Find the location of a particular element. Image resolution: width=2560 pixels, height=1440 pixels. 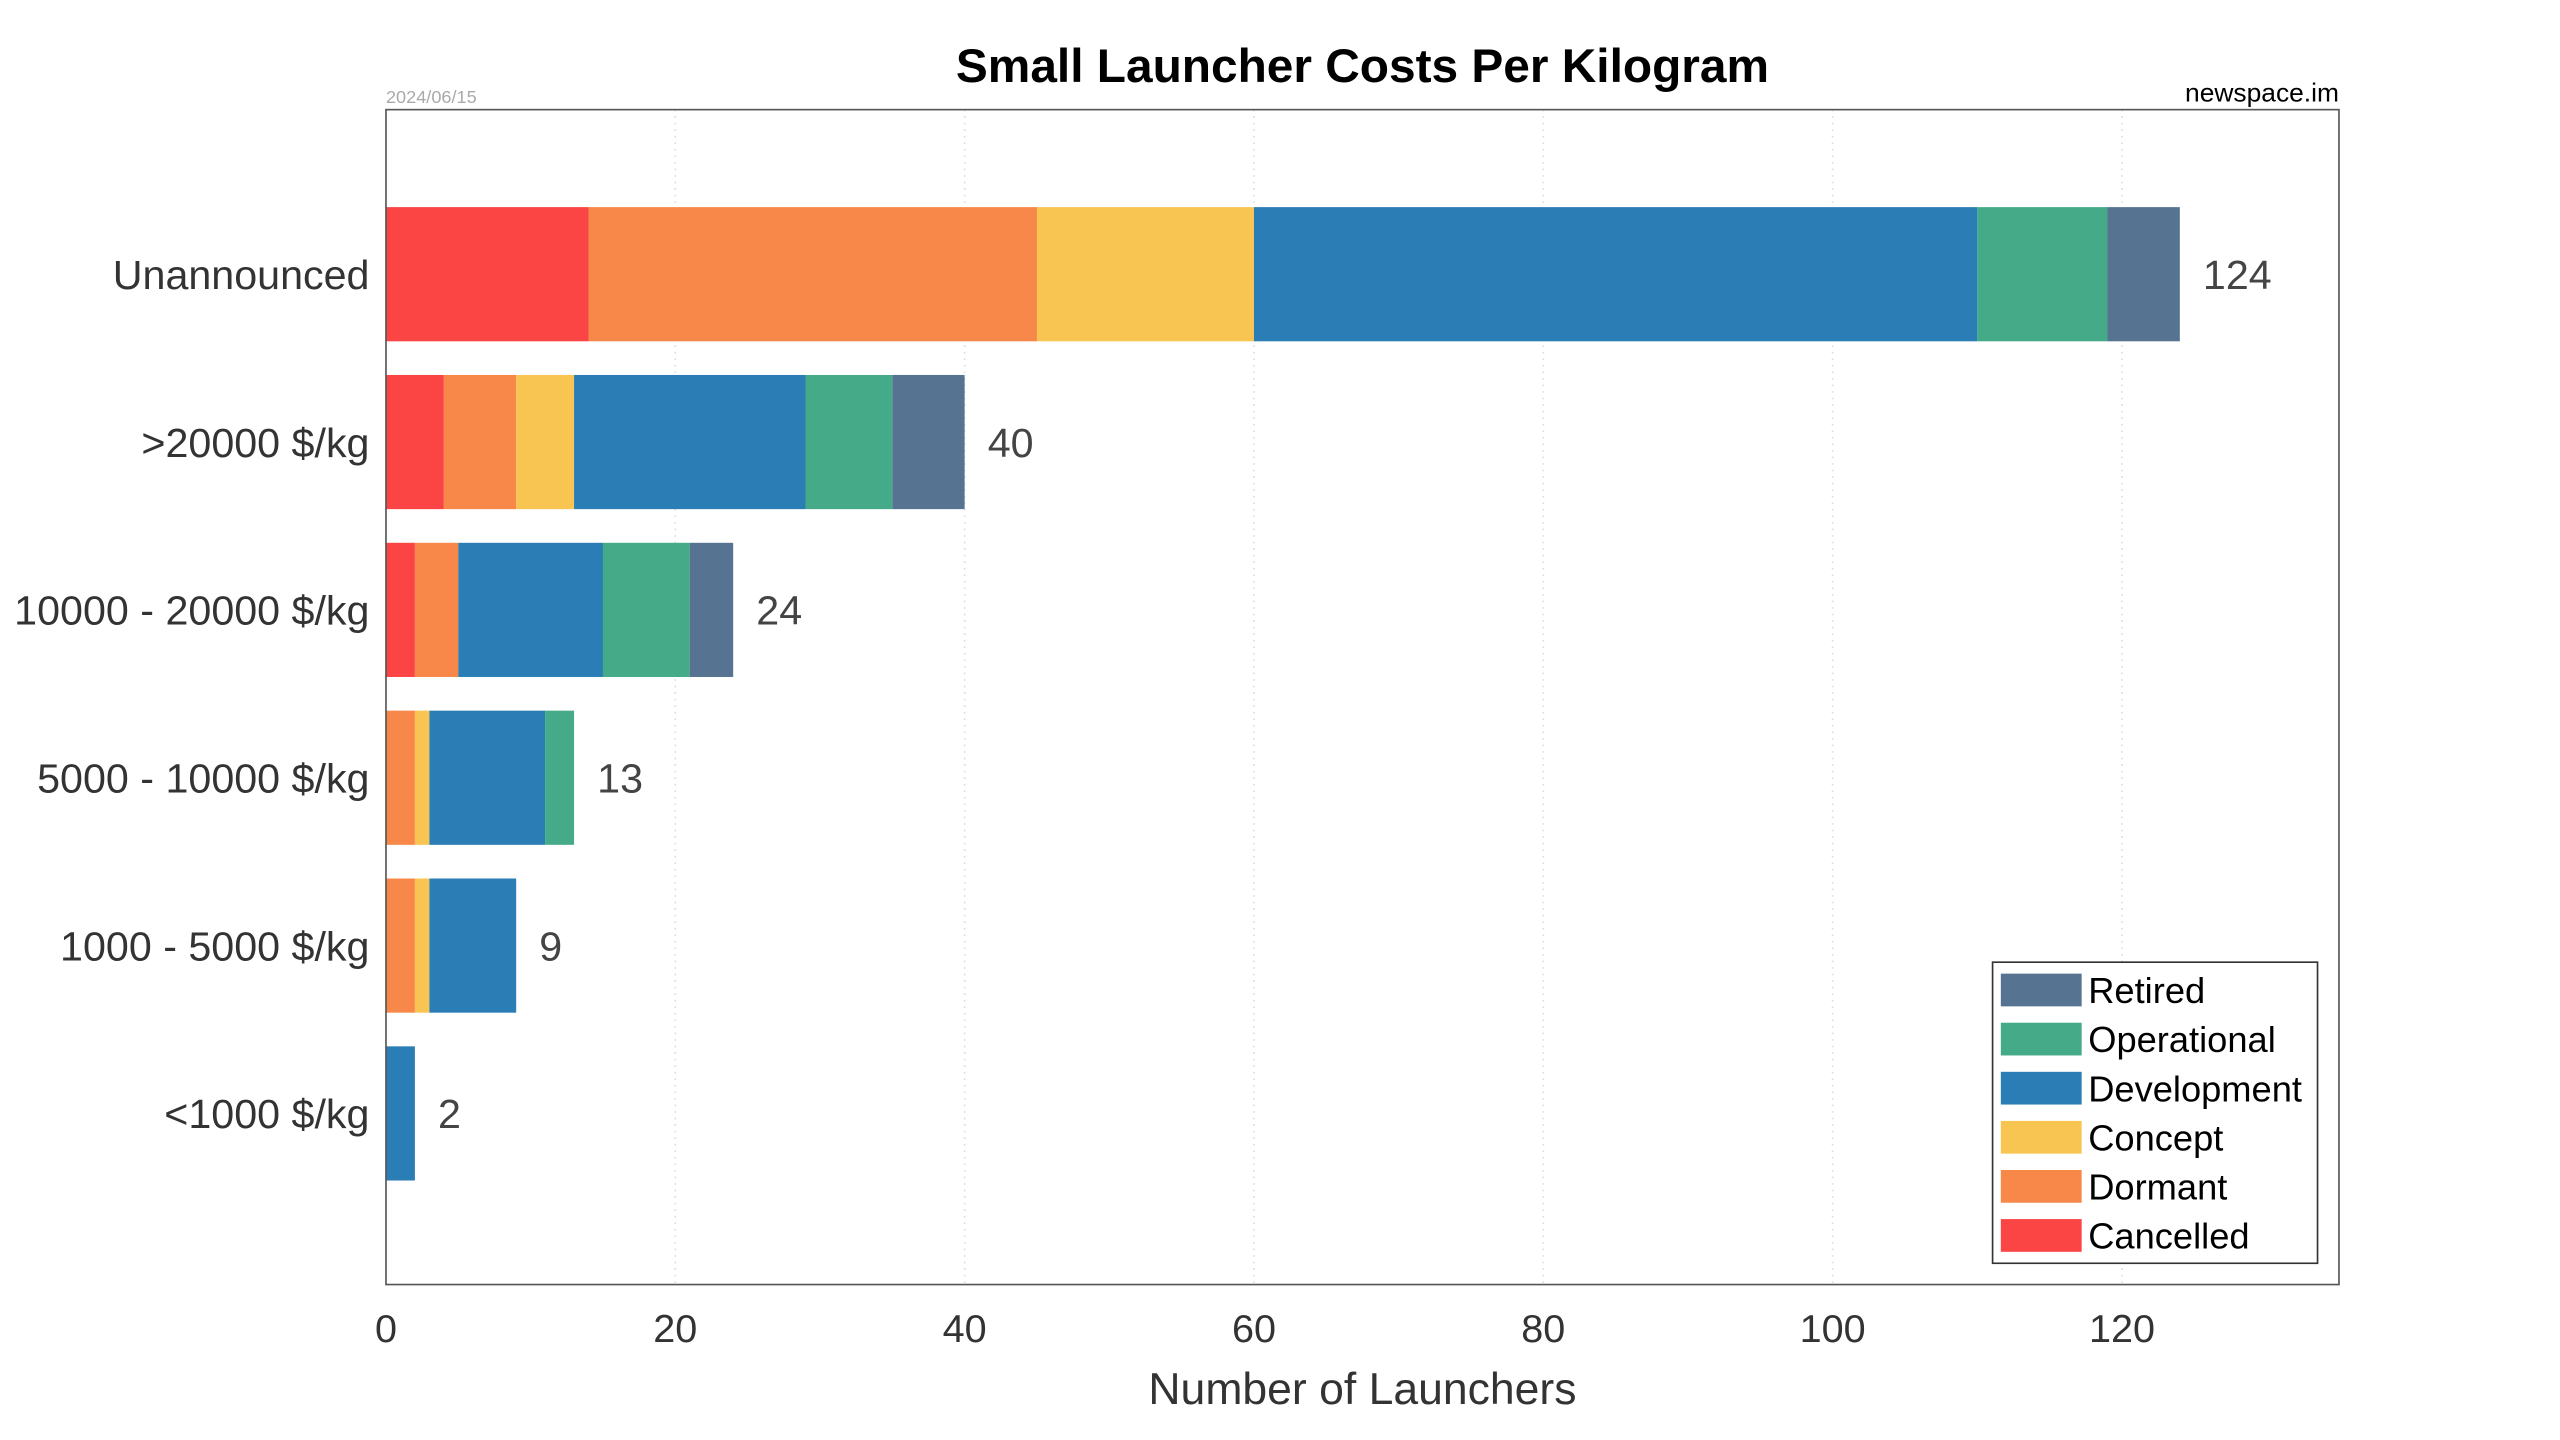

x-tick-label: 120 is located at coordinates (2122, 1329).